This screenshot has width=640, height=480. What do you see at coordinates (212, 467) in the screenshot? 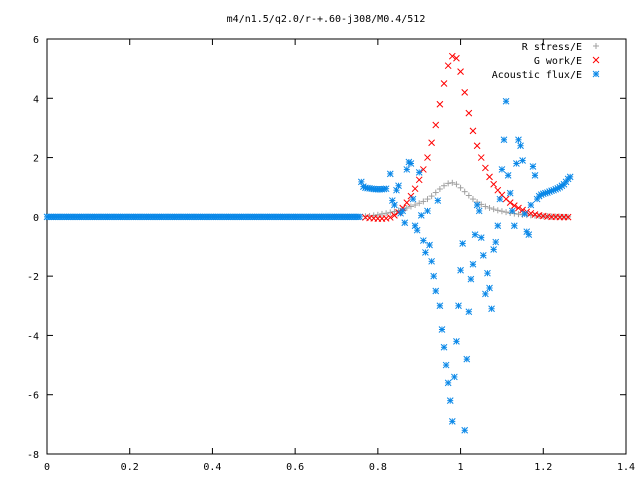
I see `x-tick-label: 0.4` at bounding box center [212, 467].